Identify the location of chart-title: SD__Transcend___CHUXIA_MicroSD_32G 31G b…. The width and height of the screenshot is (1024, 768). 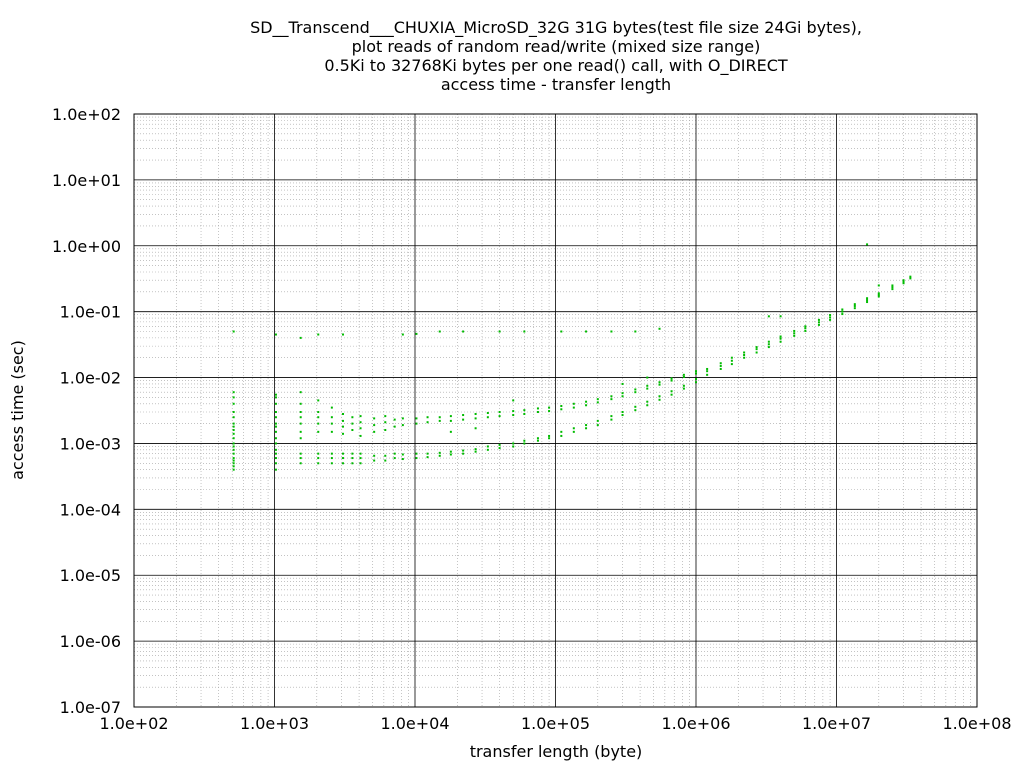
(556, 56).